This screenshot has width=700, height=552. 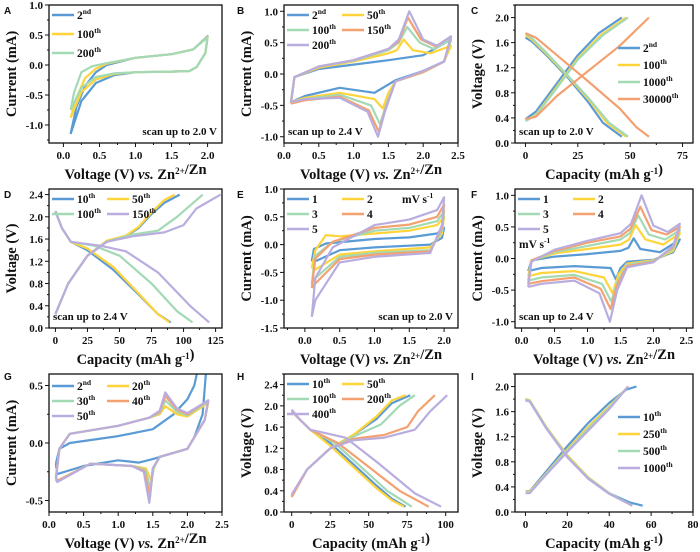 I want to click on legend-item: 3, so click(x=302, y=215).